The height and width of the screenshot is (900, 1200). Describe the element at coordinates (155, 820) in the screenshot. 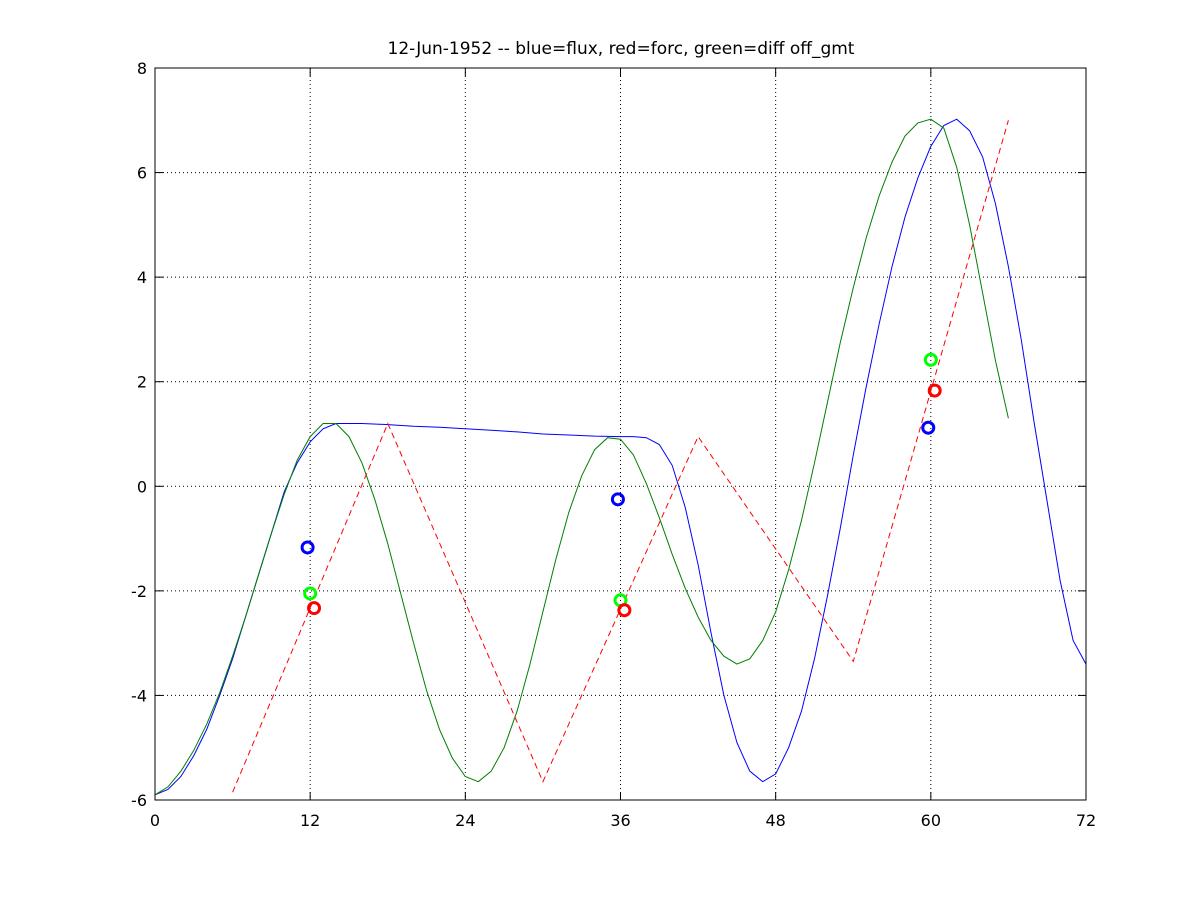

I see `x-tick-label: 0` at that location.